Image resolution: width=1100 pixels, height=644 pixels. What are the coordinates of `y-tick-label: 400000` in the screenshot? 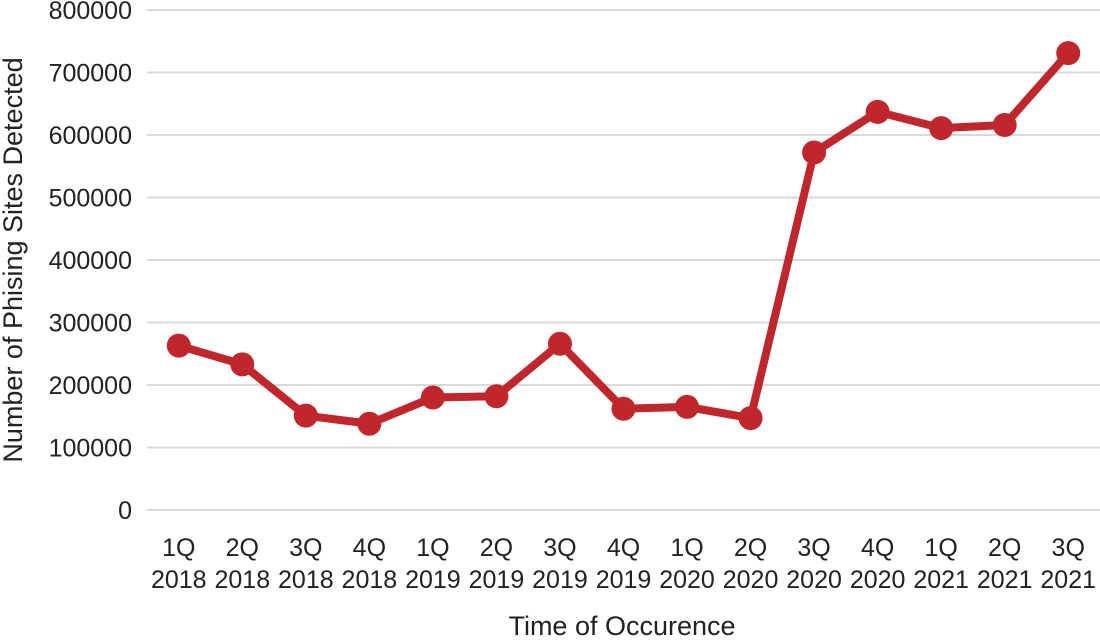 It's located at (90, 261).